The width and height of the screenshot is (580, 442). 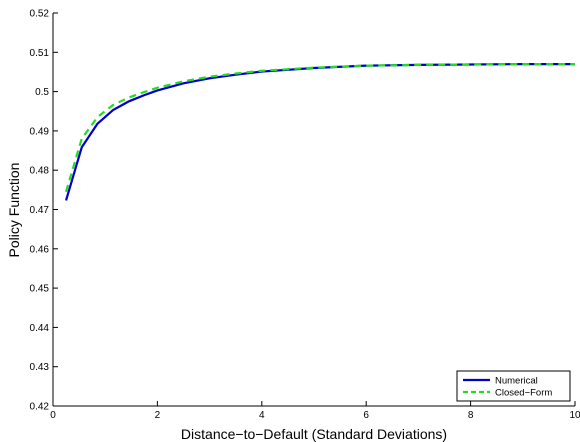 What do you see at coordinates (471, 415) in the screenshot?
I see `x-tick-label: 8` at bounding box center [471, 415].